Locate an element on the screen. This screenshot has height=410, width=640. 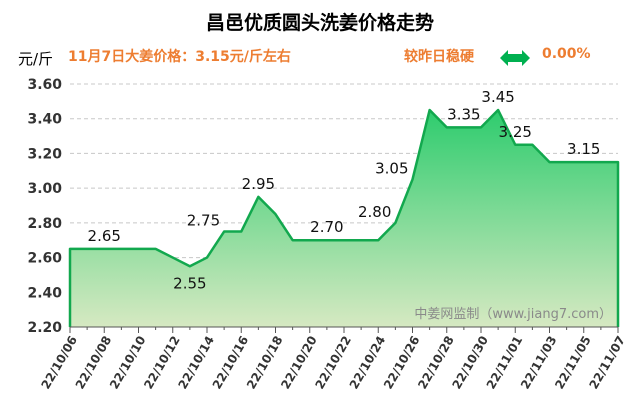
left-right-arrow-icon is located at coordinates (515, 60).